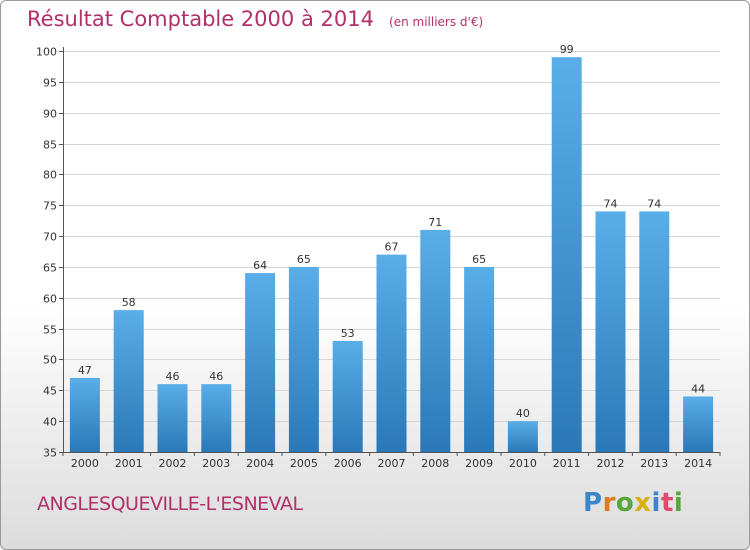 Image resolution: width=750 pixels, height=550 pixels. I want to click on data-label: 47, so click(85, 370).